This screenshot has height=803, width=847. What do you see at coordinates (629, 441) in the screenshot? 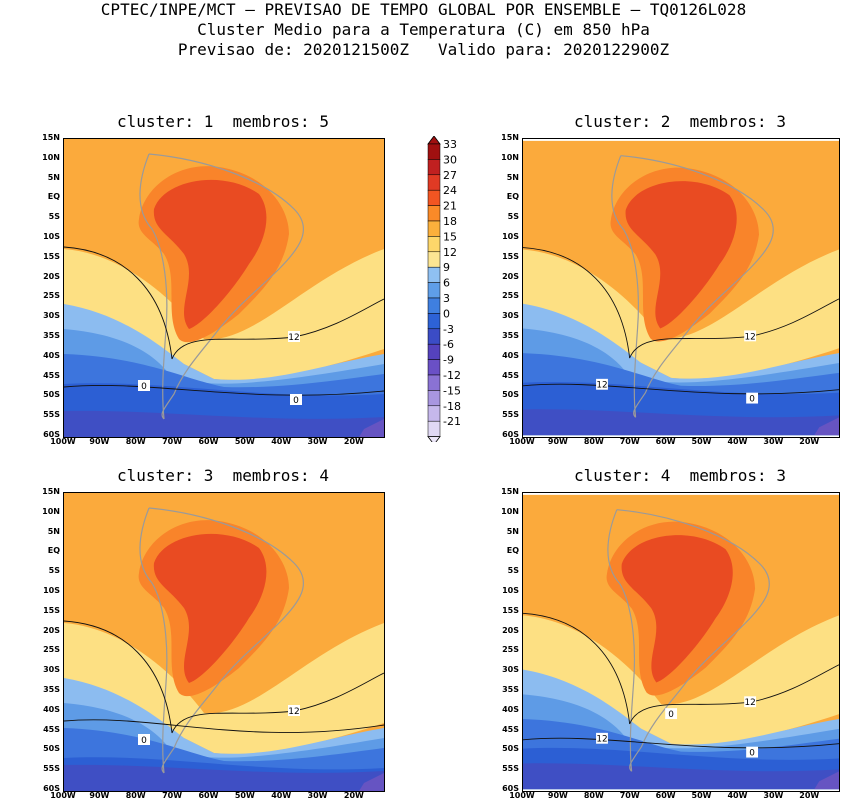
I see `lon-label: 70W` at bounding box center [629, 441].